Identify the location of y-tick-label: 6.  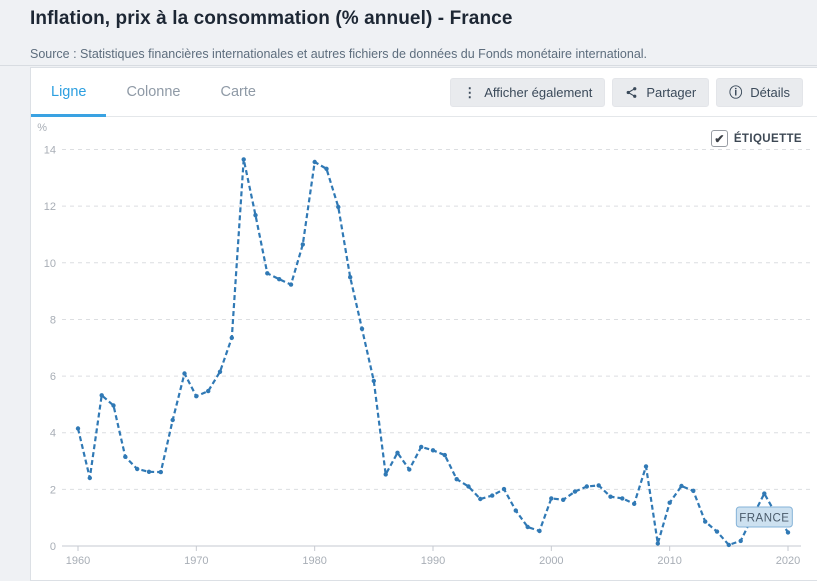
(53, 377).